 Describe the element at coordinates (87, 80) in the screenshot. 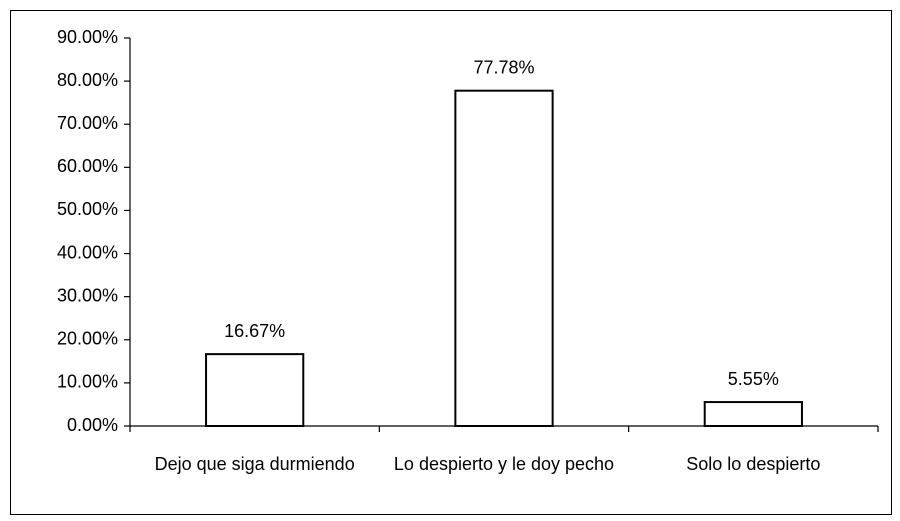

I see `y-tick-label: 80.00%` at that location.